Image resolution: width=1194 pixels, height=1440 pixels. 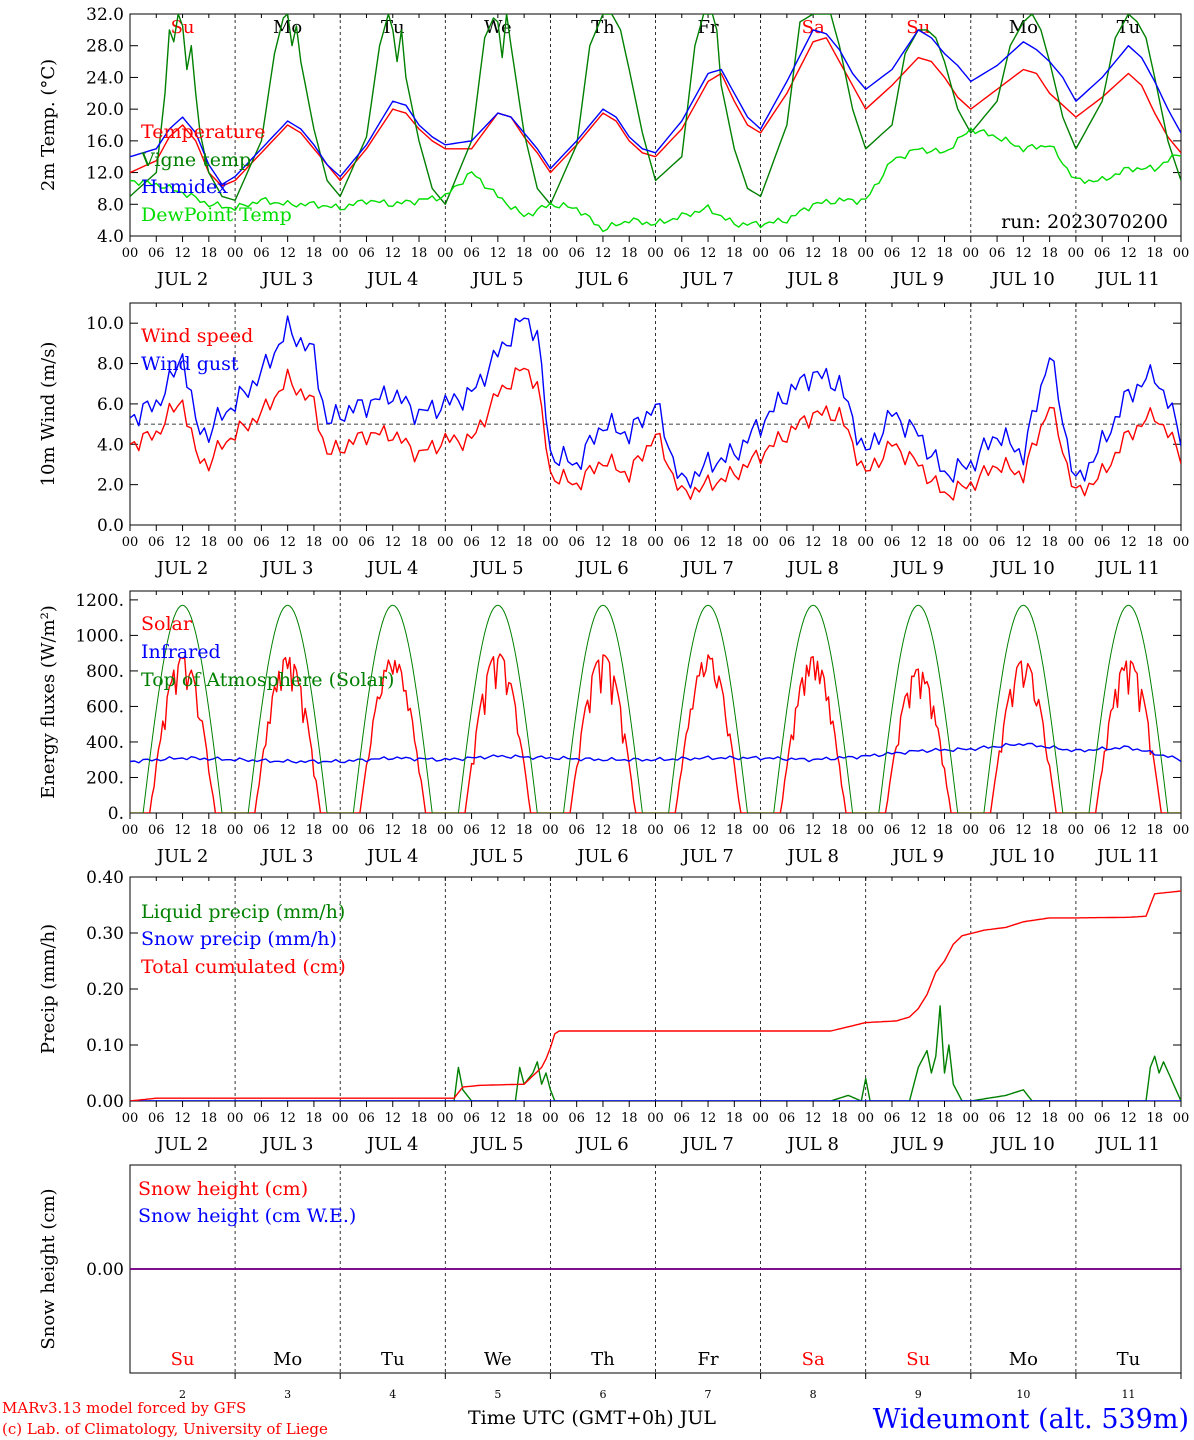 I want to click on legend-entry: Humidex, so click(x=184, y=187).